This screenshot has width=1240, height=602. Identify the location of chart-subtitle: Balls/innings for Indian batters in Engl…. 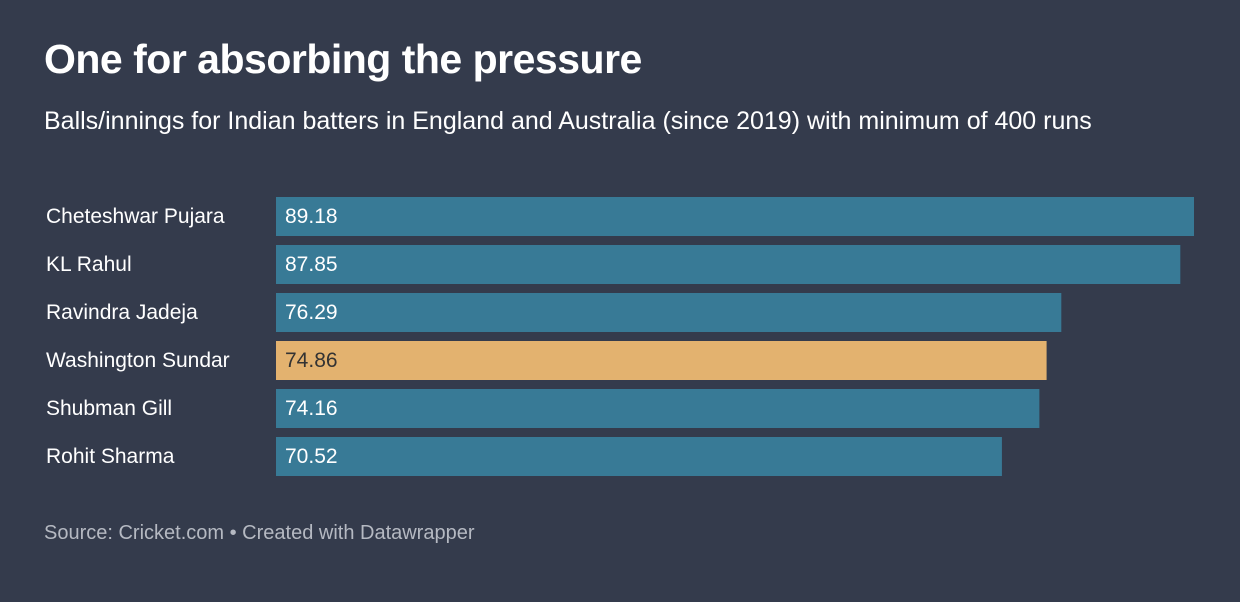
(568, 121).